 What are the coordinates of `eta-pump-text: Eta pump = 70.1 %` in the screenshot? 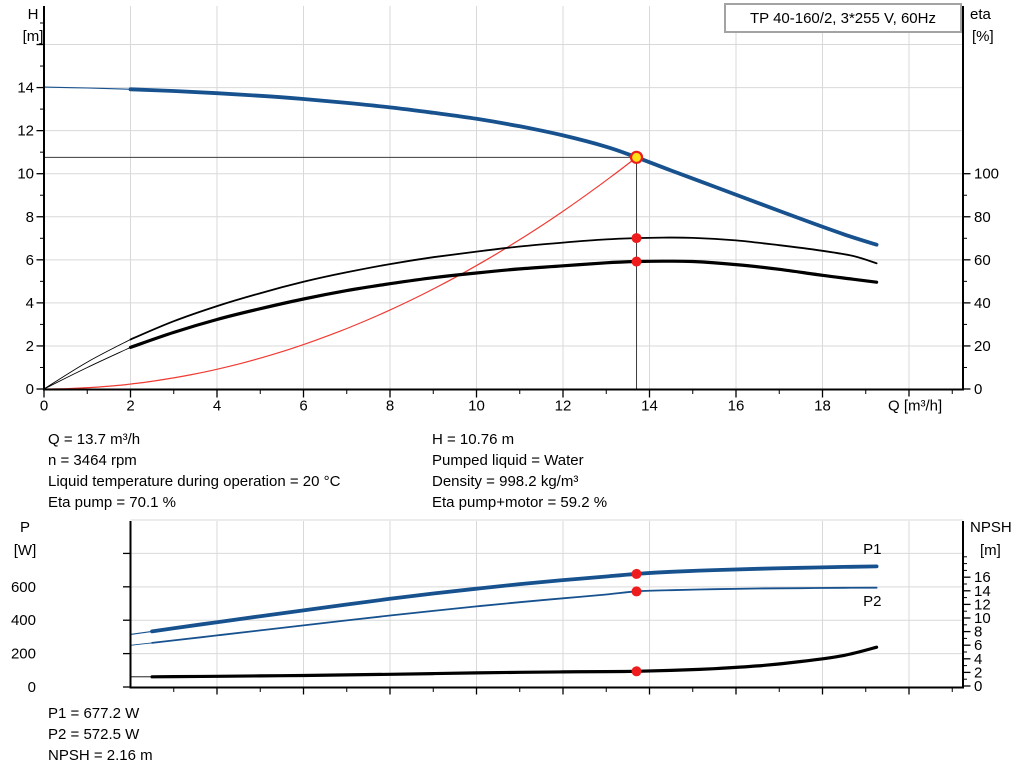 It's located at (112, 502).